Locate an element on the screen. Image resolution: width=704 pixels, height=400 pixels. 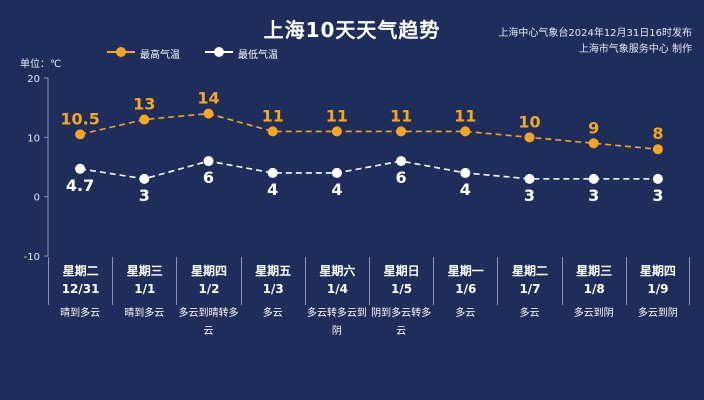
source-line-issuer: 上海中心气象台2024年12月31日16时发布 is located at coordinates (595, 33).